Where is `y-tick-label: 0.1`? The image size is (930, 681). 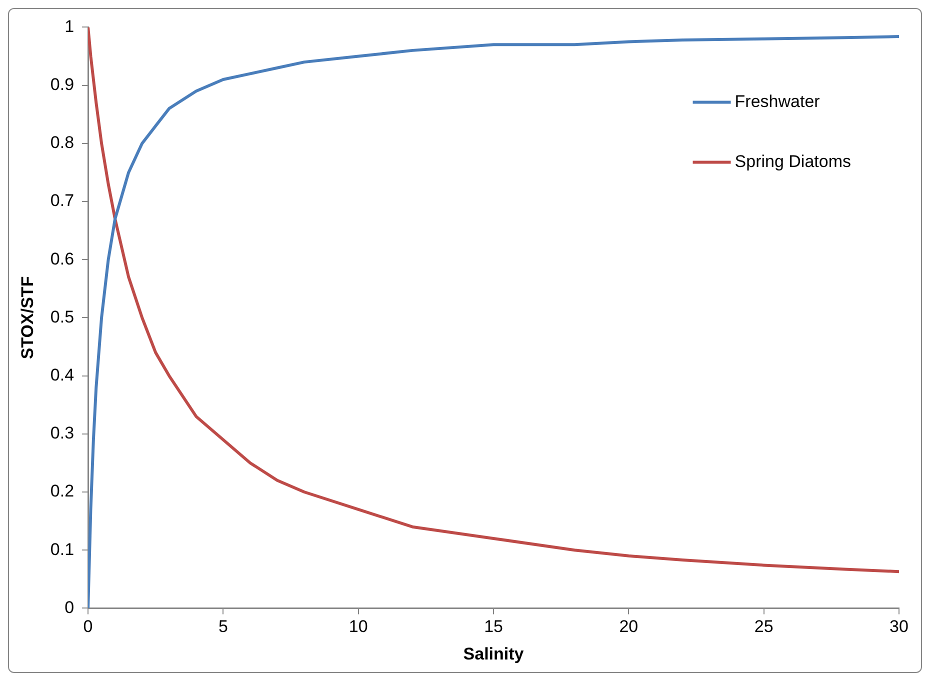
y-tick-label: 0.1 is located at coordinates (62, 549).